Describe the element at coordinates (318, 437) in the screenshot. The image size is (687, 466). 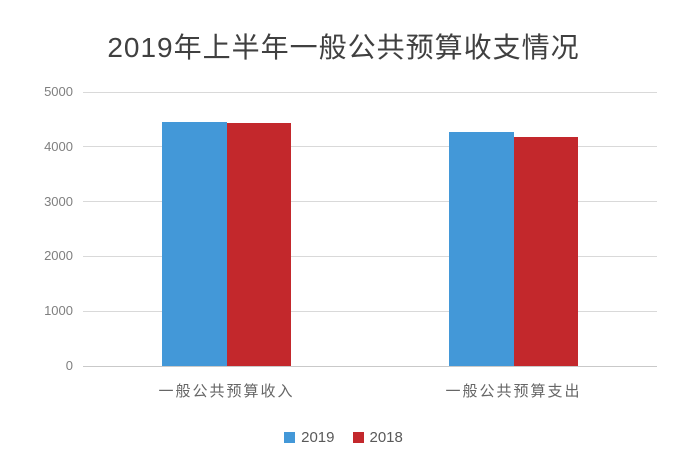
I see `legend-label: 2019` at that location.